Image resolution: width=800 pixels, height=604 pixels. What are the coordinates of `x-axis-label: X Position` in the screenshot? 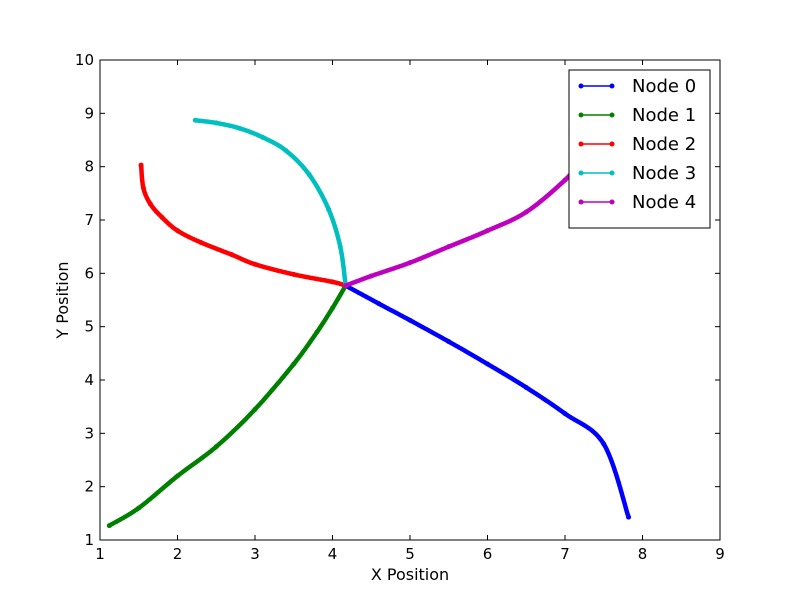 It's located at (410, 574).